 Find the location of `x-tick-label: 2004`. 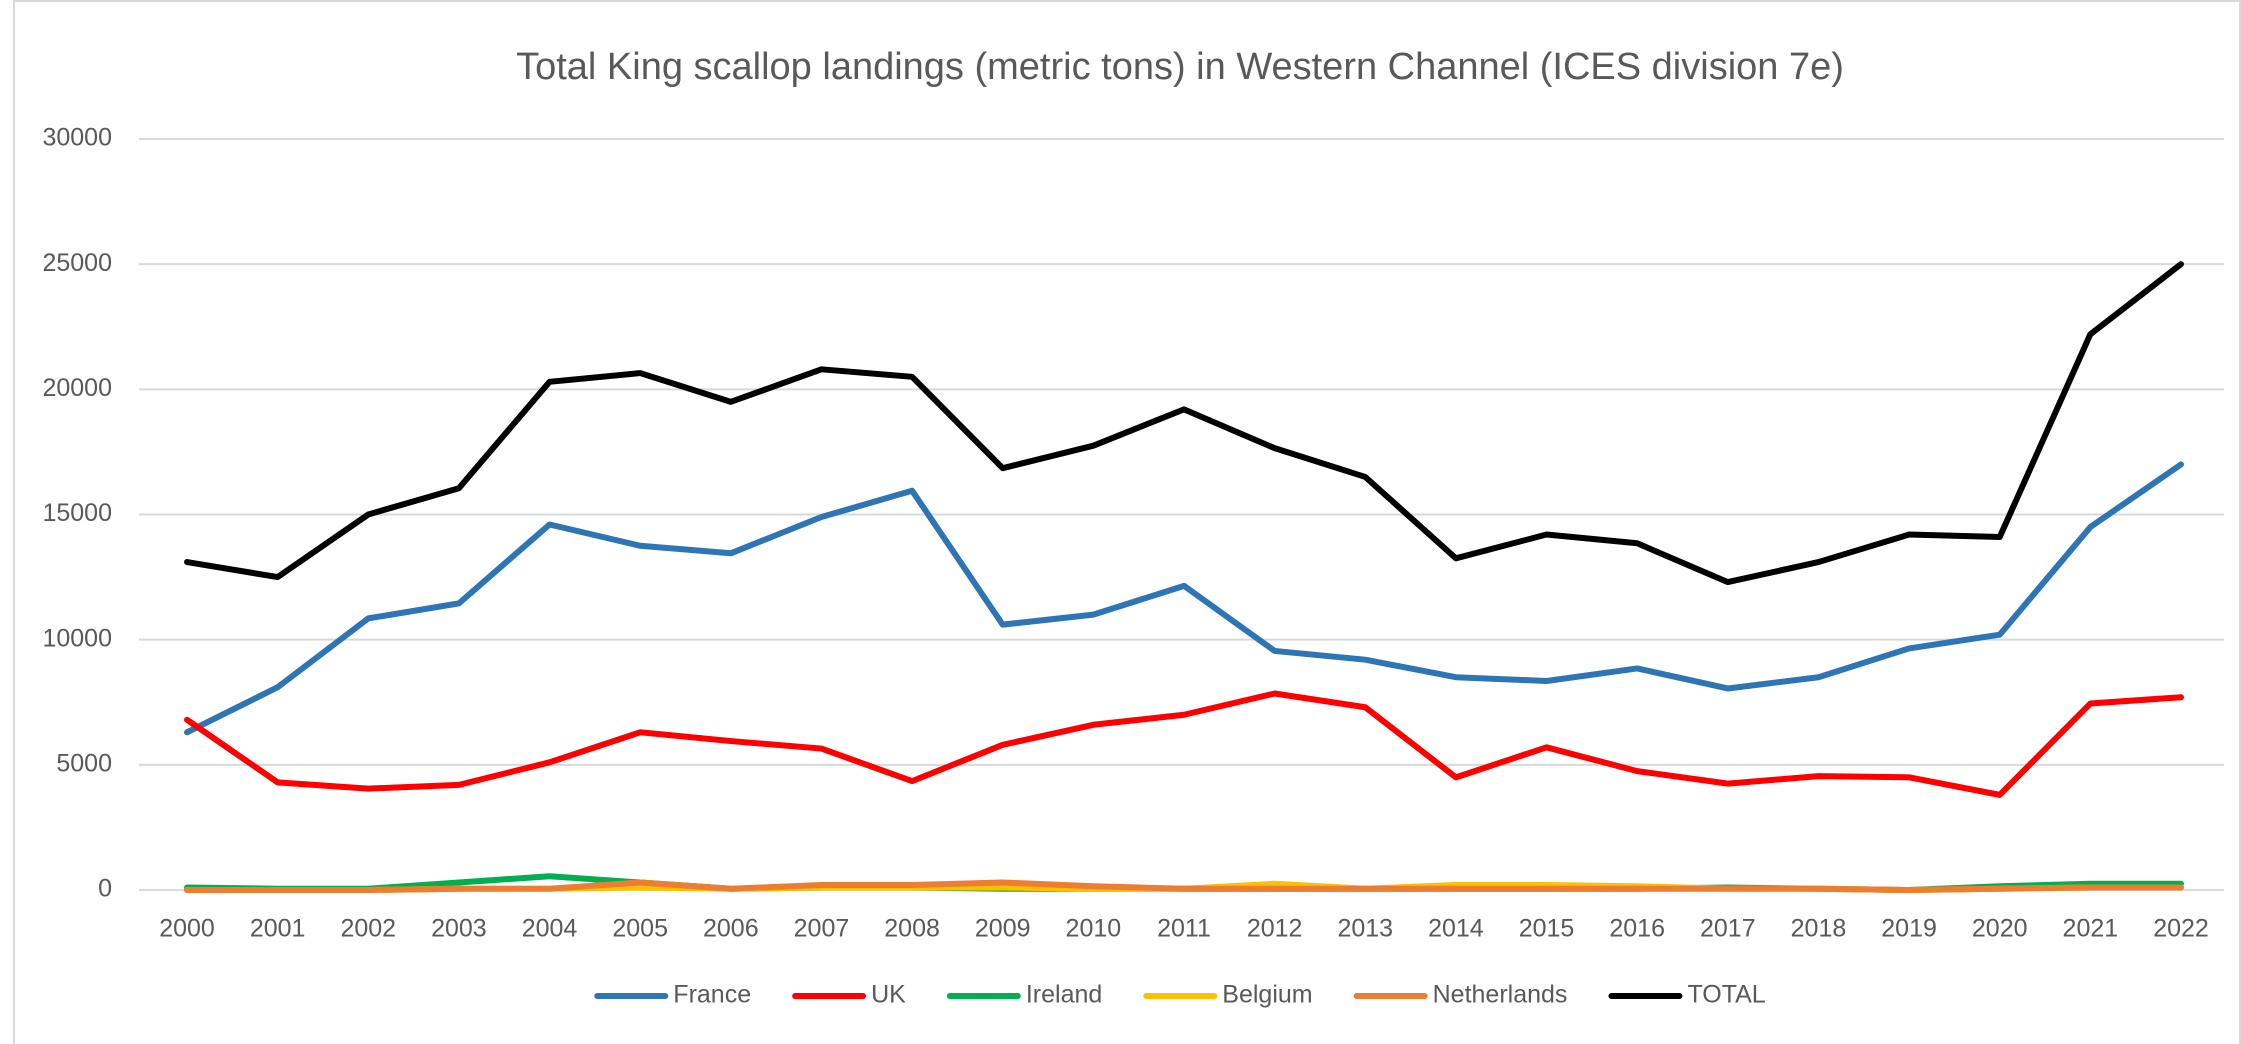

x-tick-label: 2004 is located at coordinates (550, 929).